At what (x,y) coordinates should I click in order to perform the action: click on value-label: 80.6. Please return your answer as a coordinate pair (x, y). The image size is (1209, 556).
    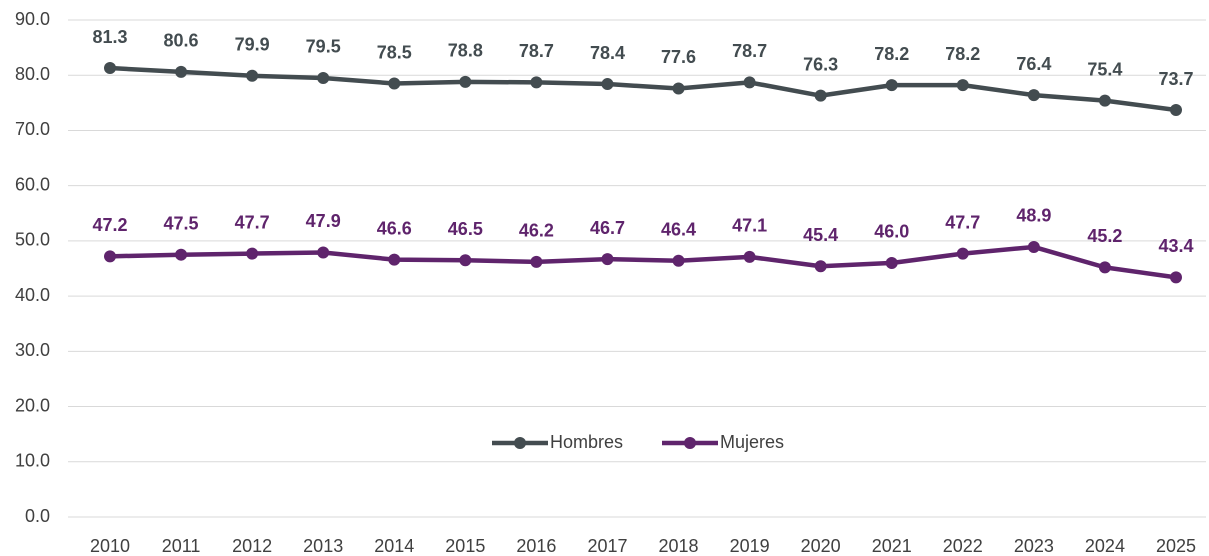
    Looking at the image, I should click on (181, 41).